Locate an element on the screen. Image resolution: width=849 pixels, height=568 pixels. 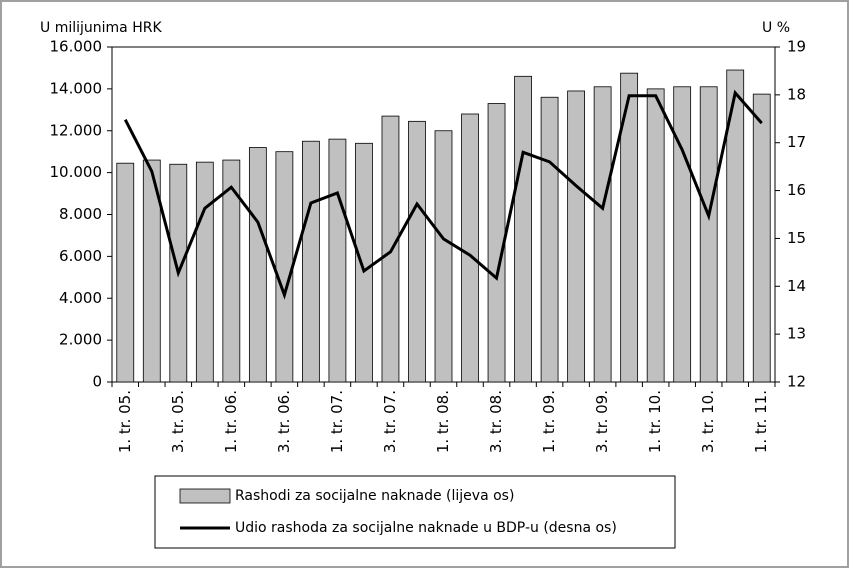
y-tick-label: 12.000 is located at coordinates (76, 130).